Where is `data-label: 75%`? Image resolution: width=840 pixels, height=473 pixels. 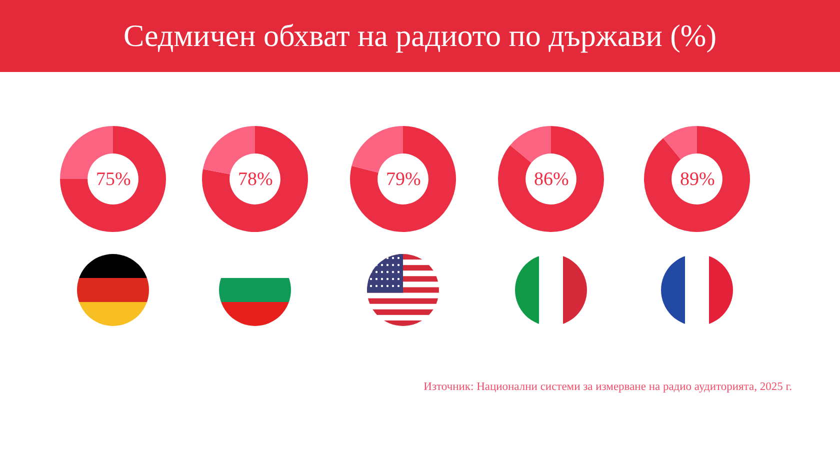 data-label: 75% is located at coordinates (113, 179).